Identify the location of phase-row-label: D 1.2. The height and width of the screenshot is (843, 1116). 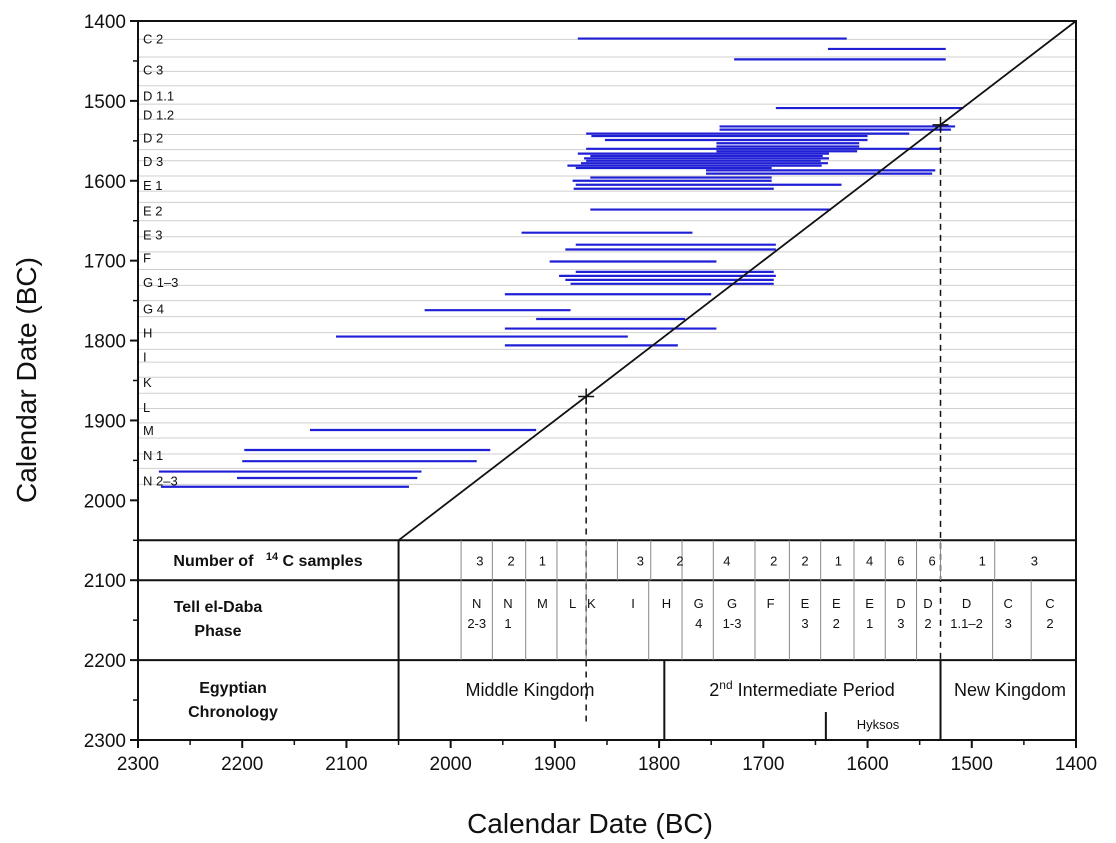
(158, 114).